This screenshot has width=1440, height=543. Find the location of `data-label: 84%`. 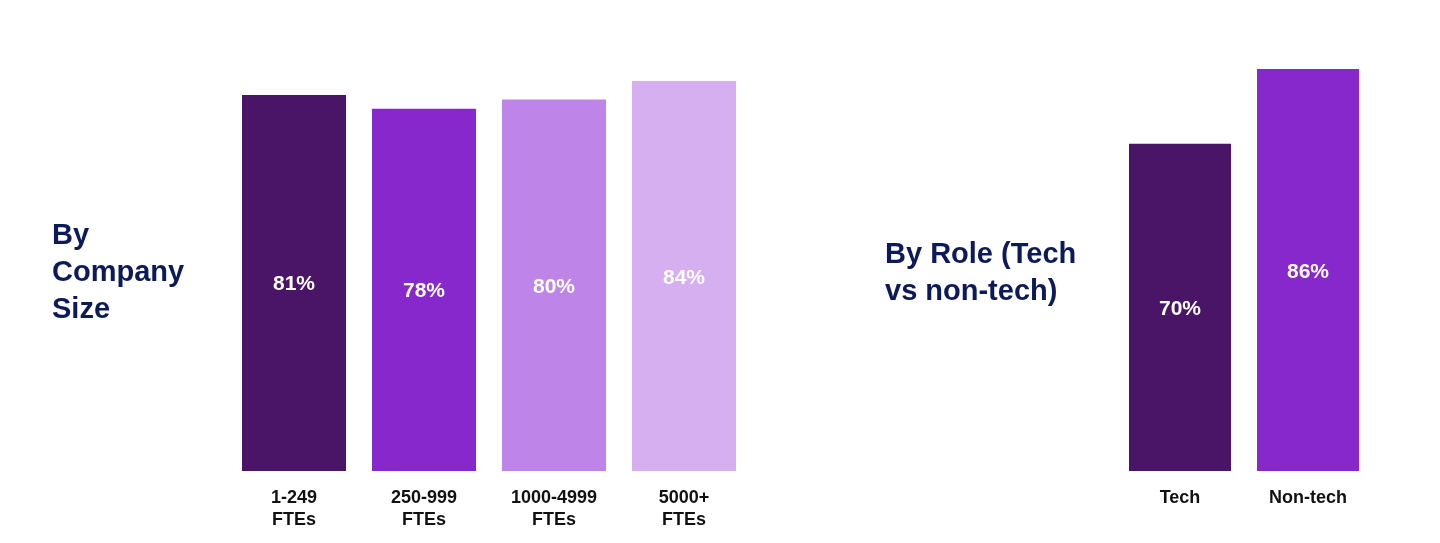

data-label: 84% is located at coordinates (684, 276).